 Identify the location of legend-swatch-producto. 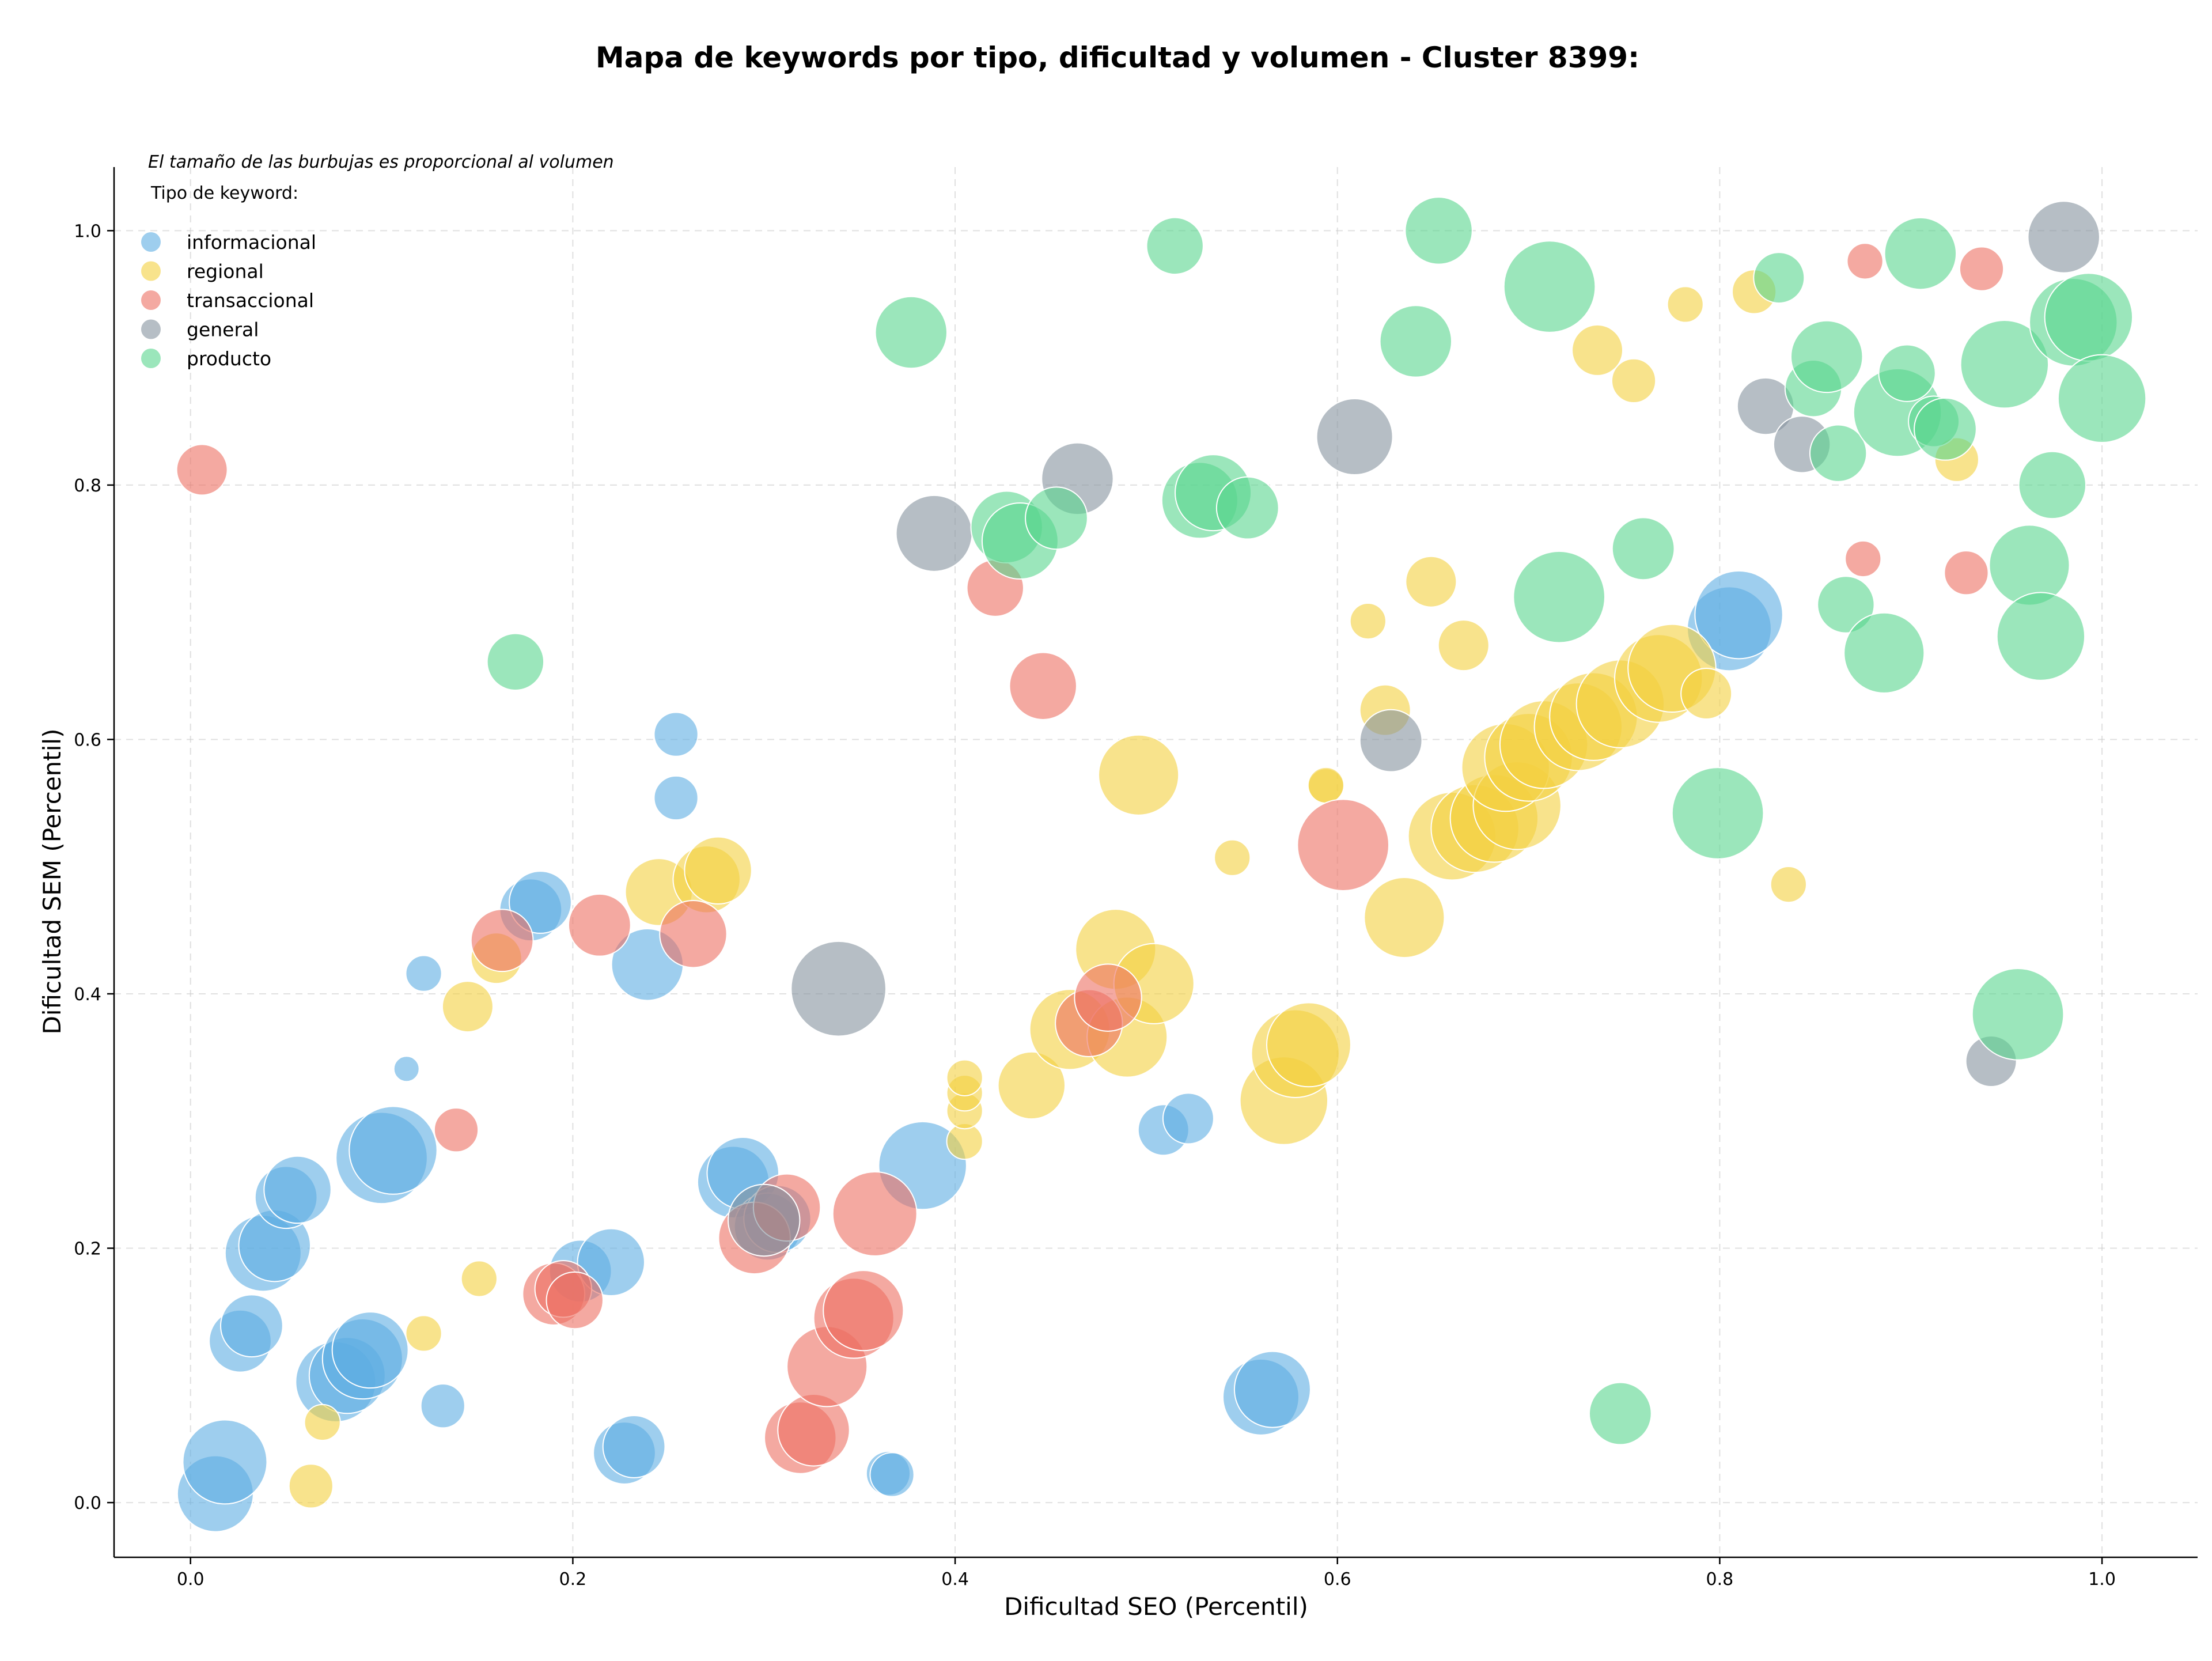
(151, 358).